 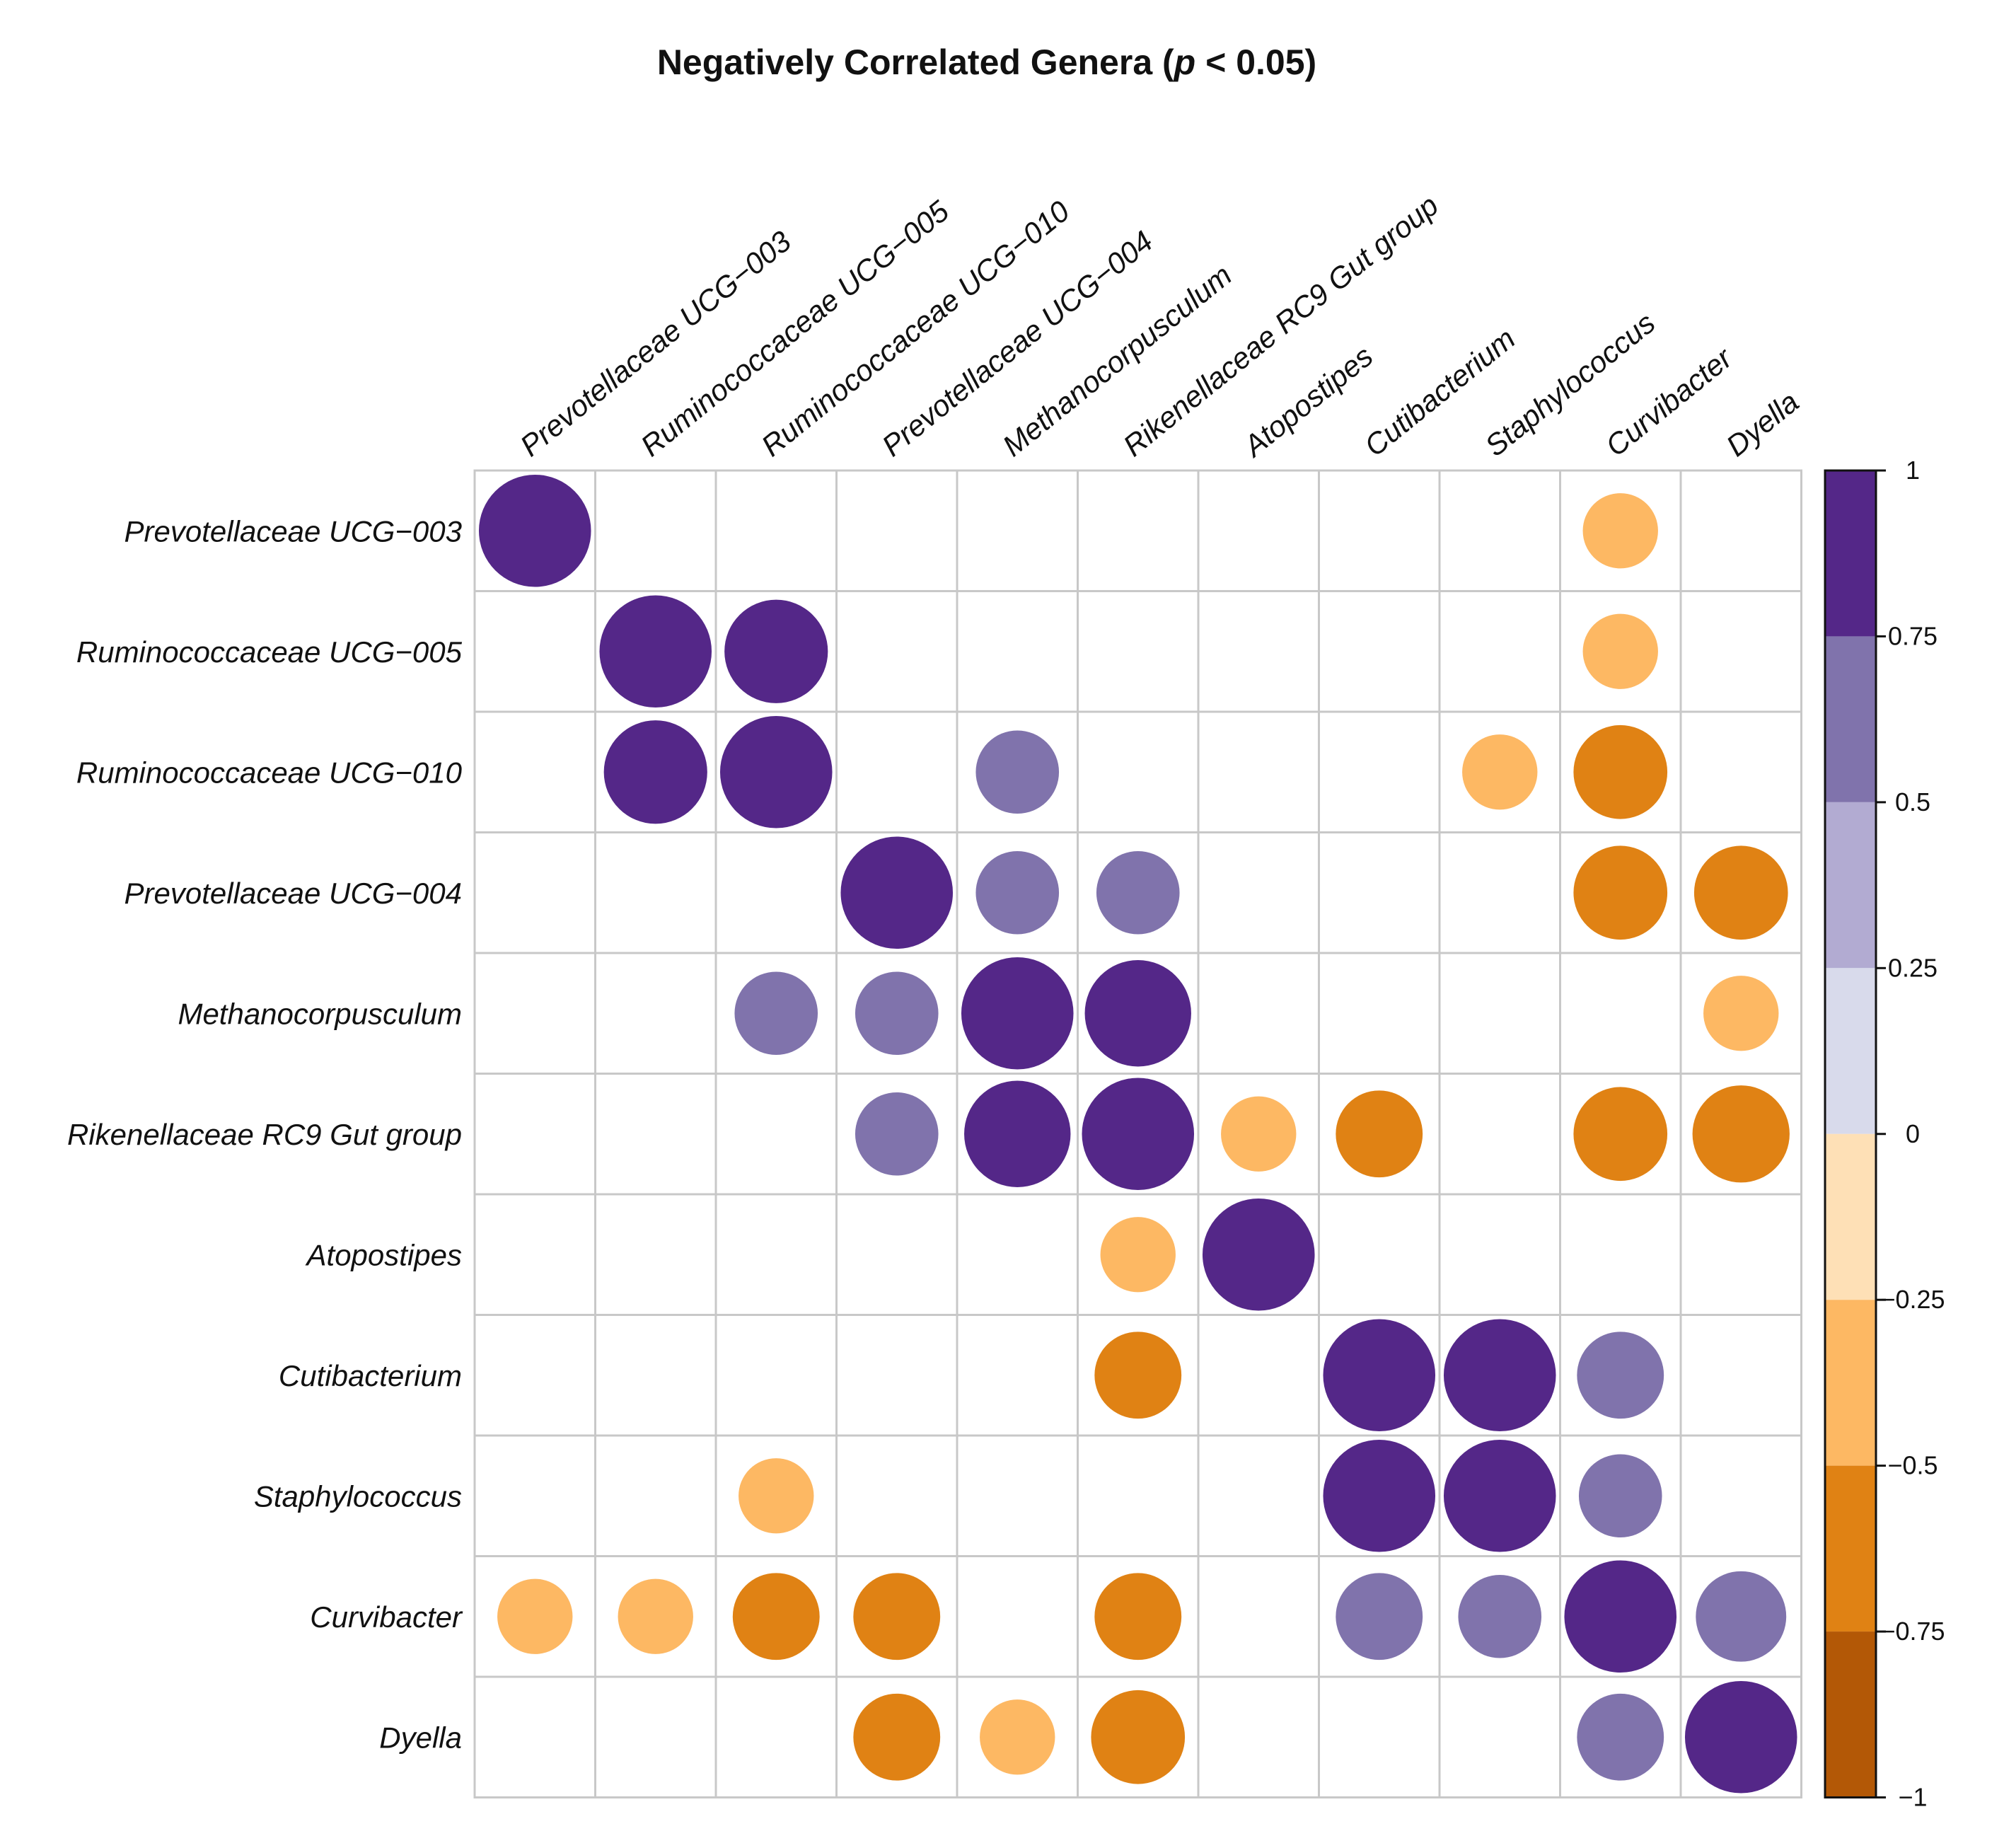 What do you see at coordinates (1912, 1631) in the screenshot?
I see `colorbar-tick-label: −0.75` at bounding box center [1912, 1631].